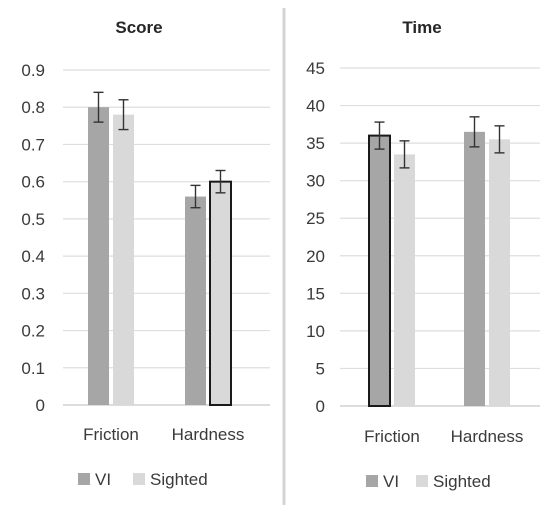 The height and width of the screenshot is (510, 550). What do you see at coordinates (421, 27) in the screenshot?
I see `chart-title: Time` at bounding box center [421, 27].